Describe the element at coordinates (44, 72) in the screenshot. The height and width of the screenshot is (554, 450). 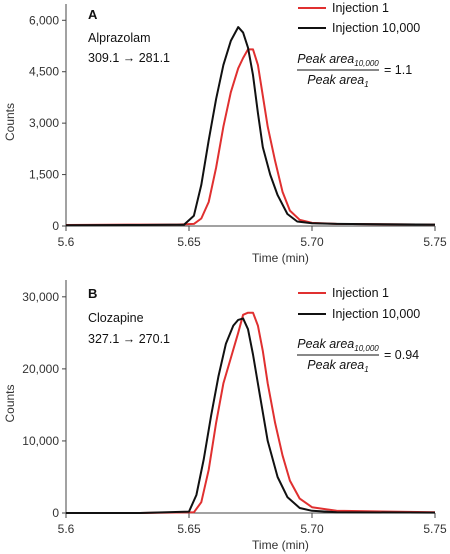
I see `y-tick-label: 4,500` at that location.